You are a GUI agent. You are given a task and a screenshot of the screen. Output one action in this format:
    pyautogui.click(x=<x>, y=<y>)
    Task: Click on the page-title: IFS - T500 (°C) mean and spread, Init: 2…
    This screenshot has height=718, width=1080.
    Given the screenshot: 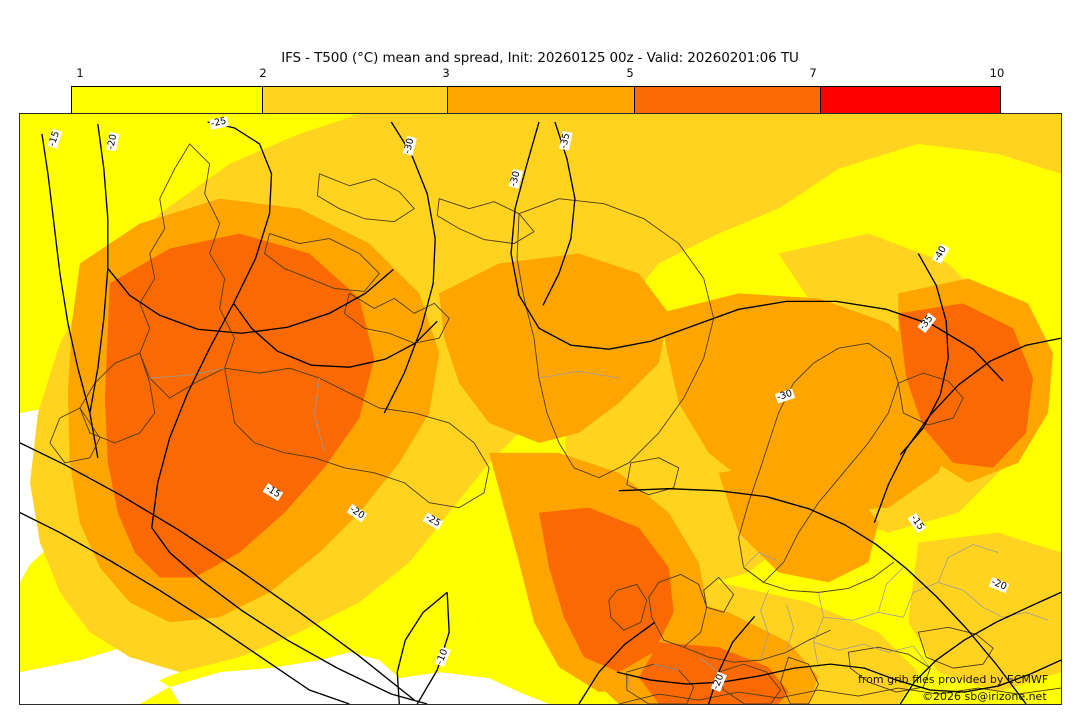 What is the action you would take?
    pyautogui.click(x=540, y=58)
    